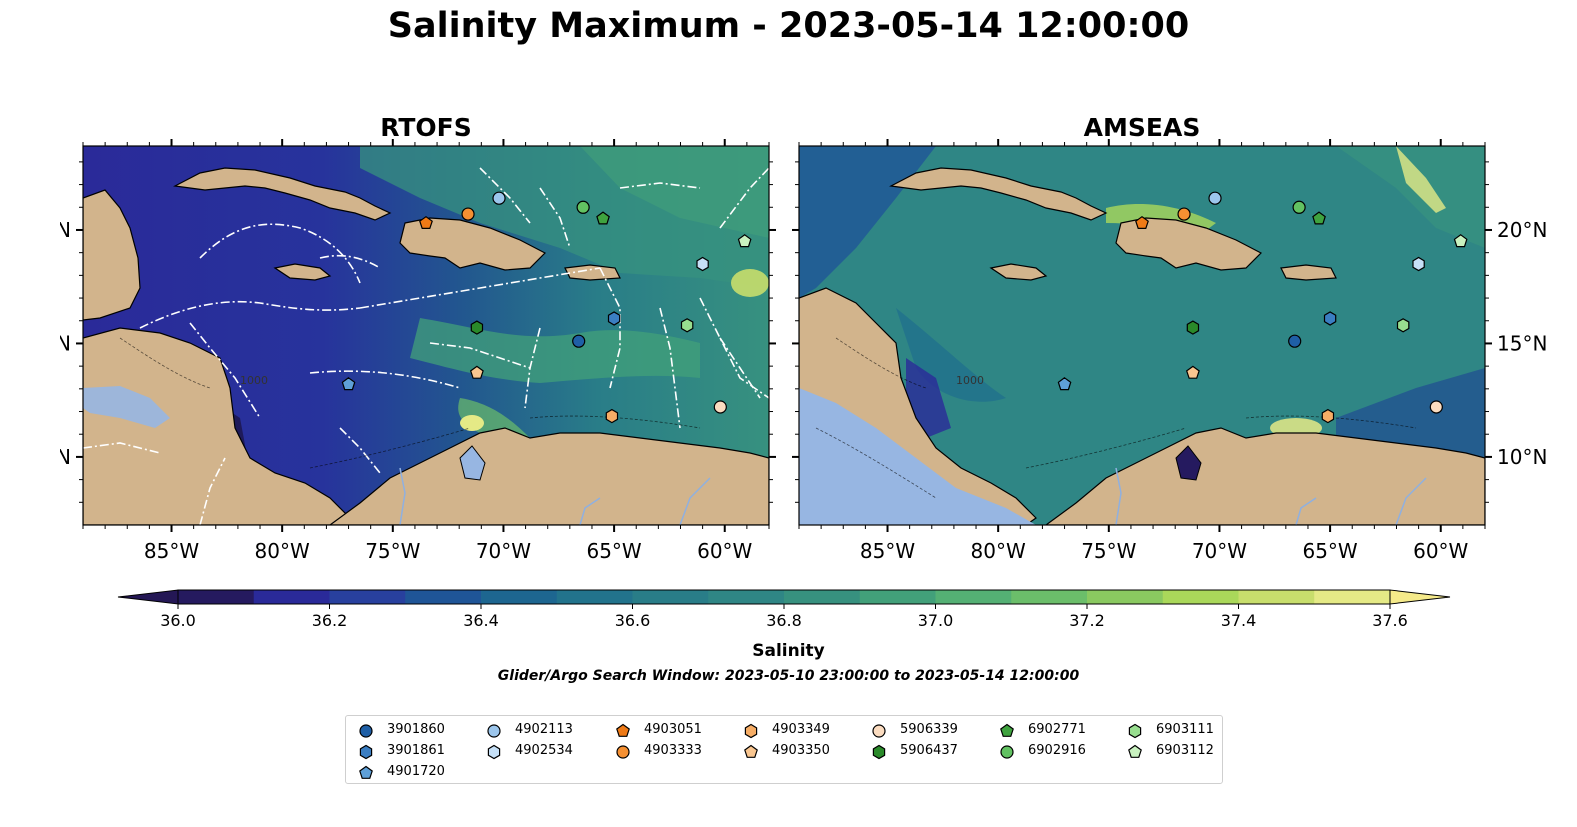 The image size is (1577, 827). Describe the element at coordinates (330, 620) in the screenshot. I see `colorbar-tick-label: 36.2` at that location.